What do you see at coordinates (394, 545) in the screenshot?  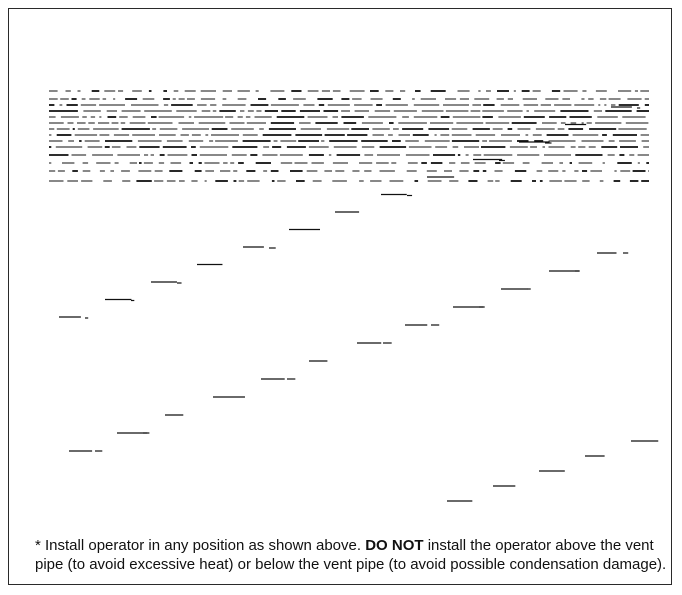 I see `note-emphasis: DO NOT` at bounding box center [394, 545].